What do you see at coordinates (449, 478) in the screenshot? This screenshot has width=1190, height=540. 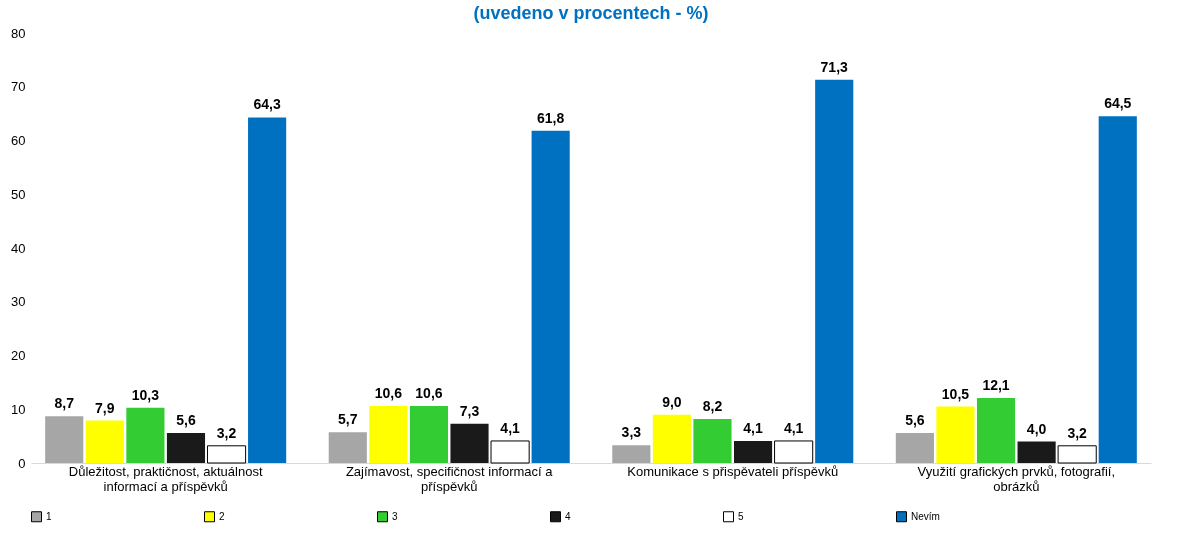 I see `x-tick-label: Zajímavost, specifičnost informací a příspěvků` at bounding box center [449, 478].